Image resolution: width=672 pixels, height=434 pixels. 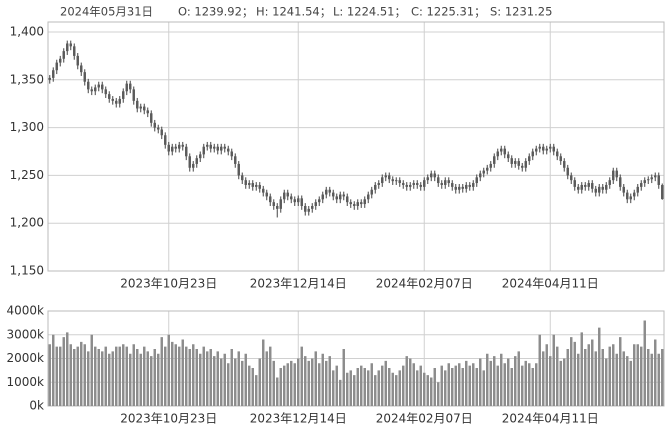 I want to click on header-item: S: 1231.25, so click(x=521, y=12).